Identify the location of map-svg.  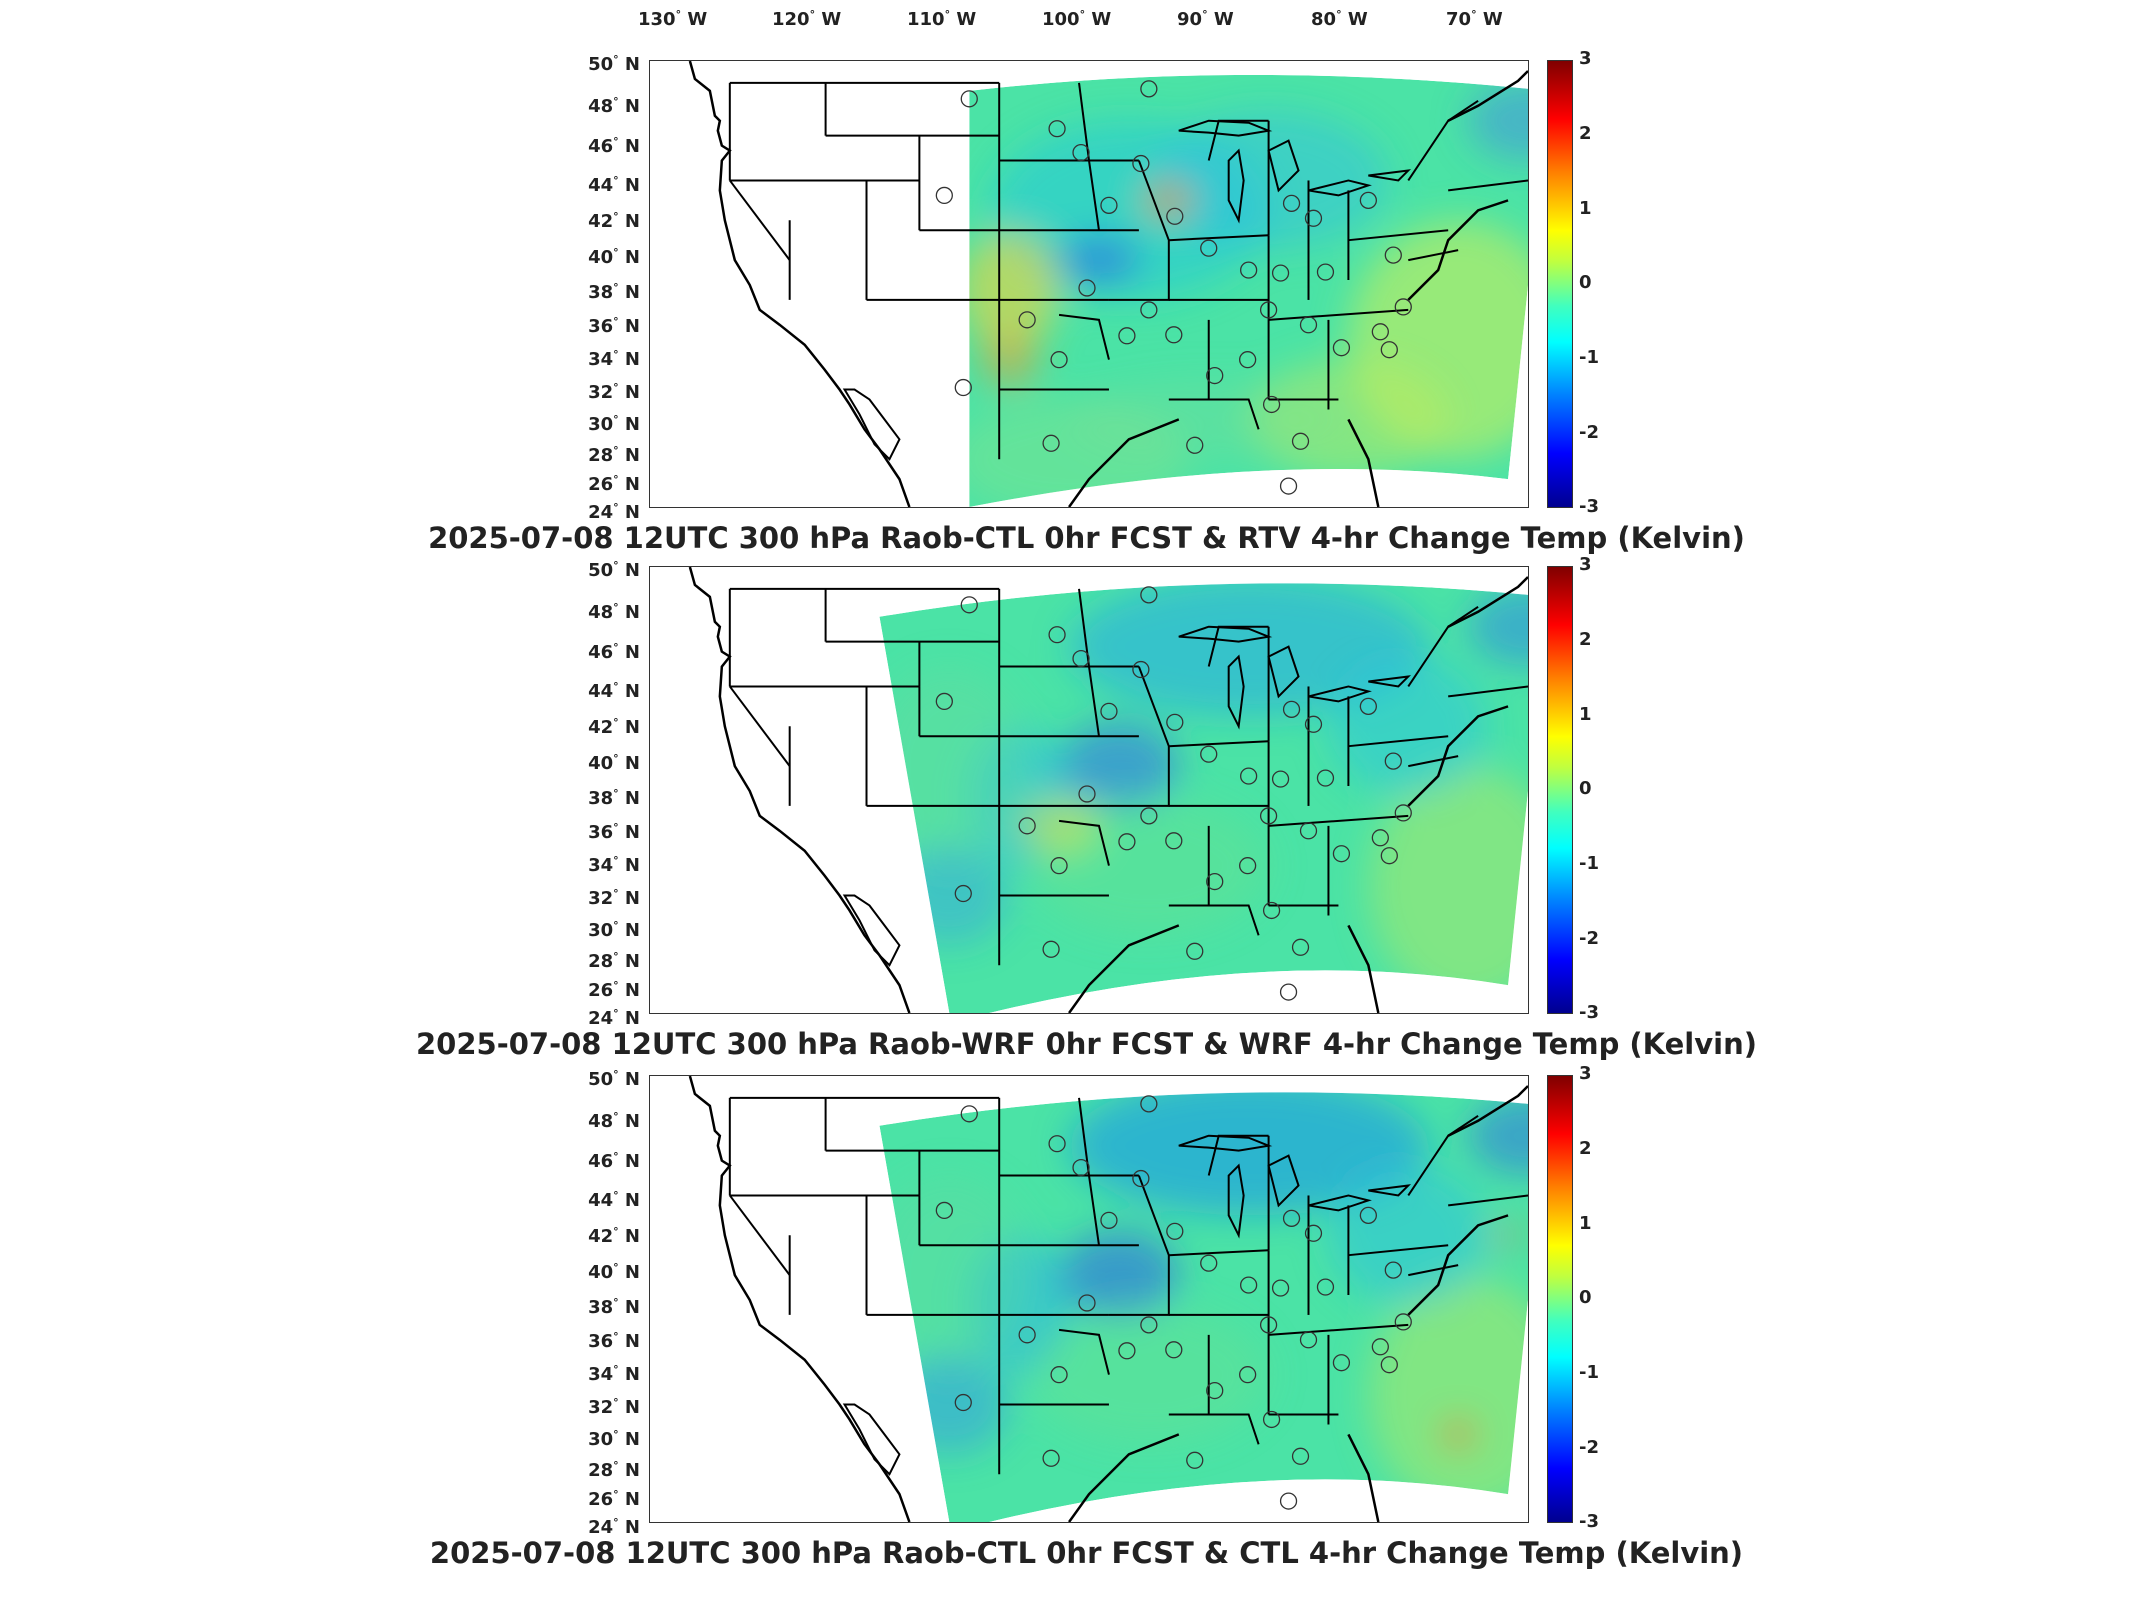
(1108, 284).